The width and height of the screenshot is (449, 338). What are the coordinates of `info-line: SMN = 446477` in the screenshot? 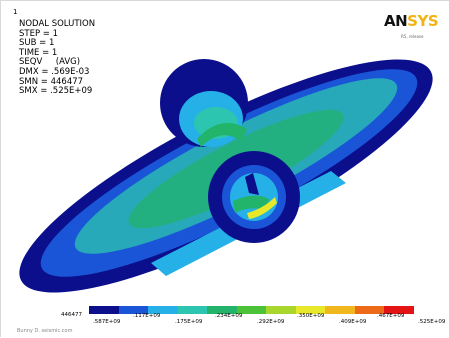 It's located at (51, 81).